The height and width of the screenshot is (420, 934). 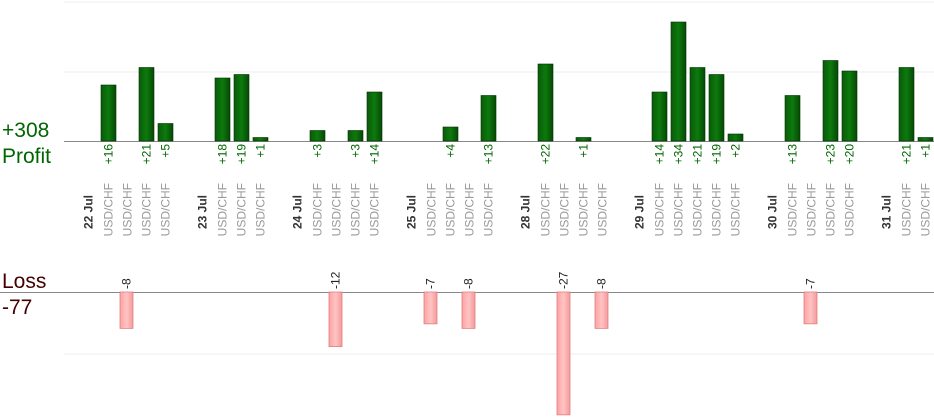 I want to click on date-label: 25 Jul, so click(x=412, y=212).